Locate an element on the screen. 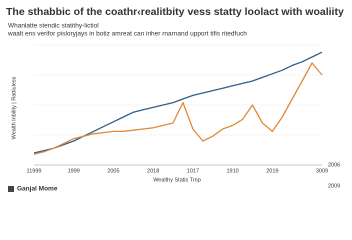 The width and height of the screenshot is (352, 240). right-label: 2006 is located at coordinates (334, 165).